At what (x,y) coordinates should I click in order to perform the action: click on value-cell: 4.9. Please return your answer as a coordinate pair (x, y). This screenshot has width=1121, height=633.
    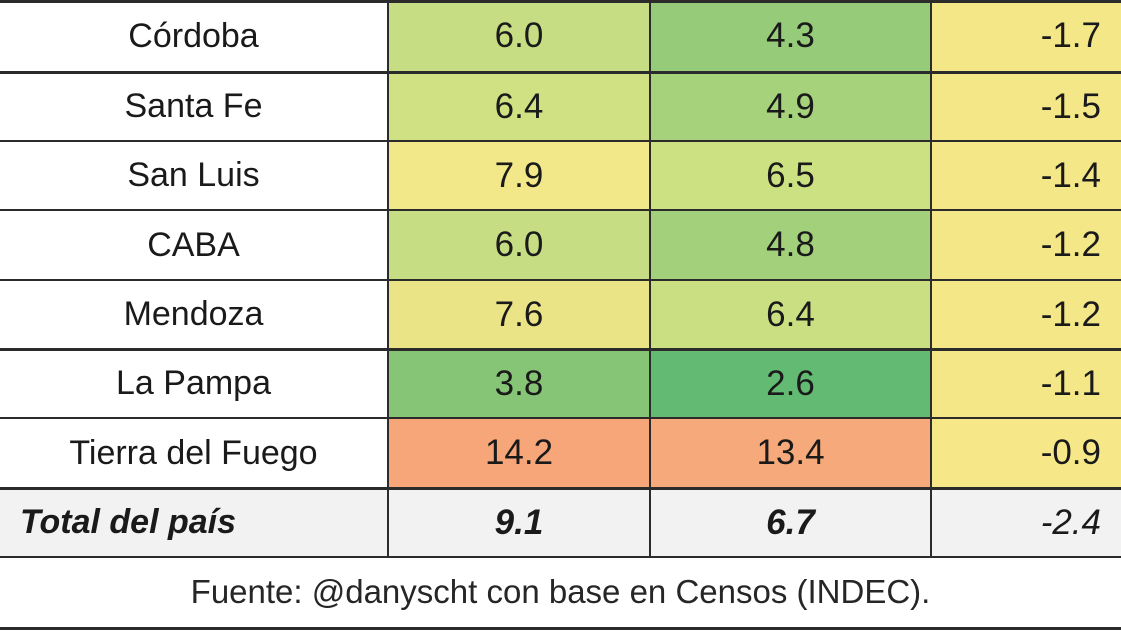
    Looking at the image, I should click on (789, 106).